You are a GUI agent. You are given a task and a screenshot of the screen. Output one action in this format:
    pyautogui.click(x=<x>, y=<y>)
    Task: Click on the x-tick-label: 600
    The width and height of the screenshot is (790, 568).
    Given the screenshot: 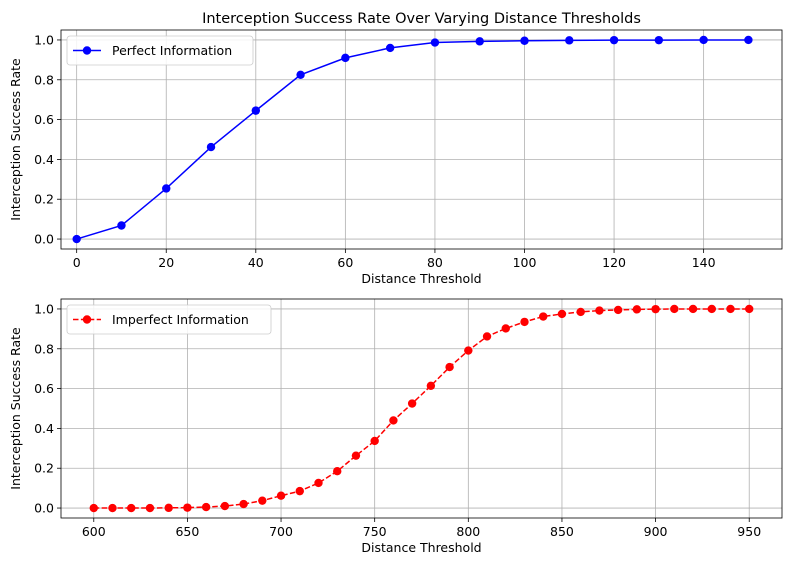 What is the action you would take?
    pyautogui.click(x=94, y=531)
    